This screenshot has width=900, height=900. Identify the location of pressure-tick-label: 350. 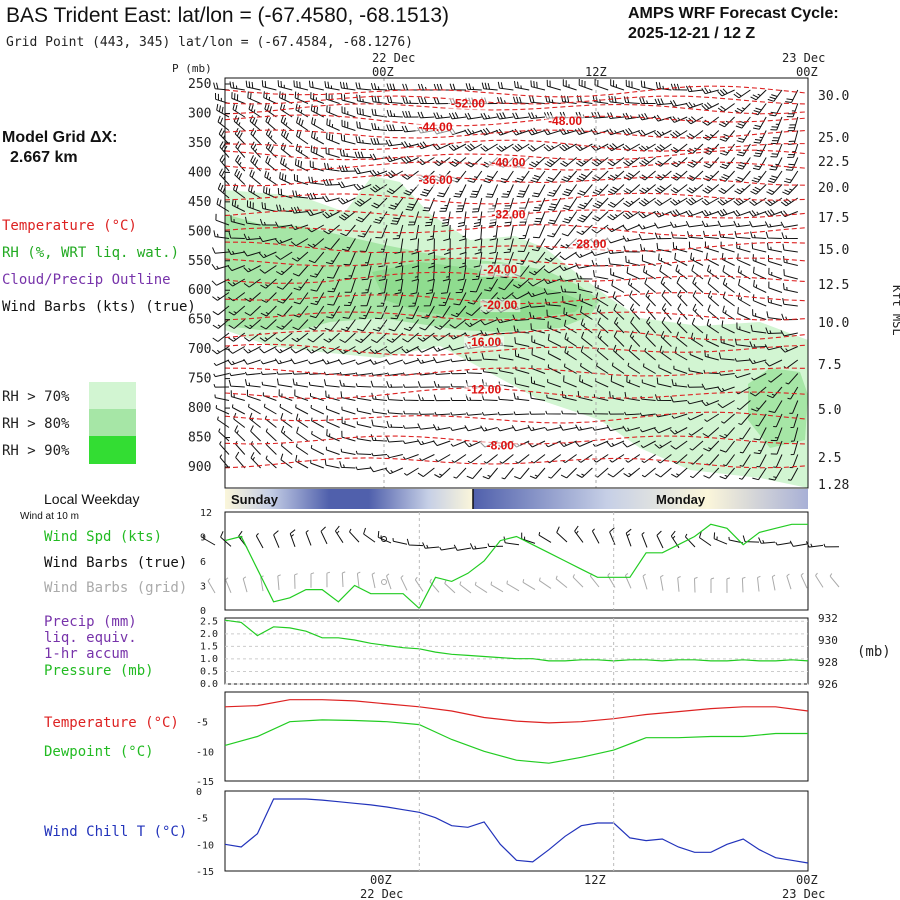
(199, 143).